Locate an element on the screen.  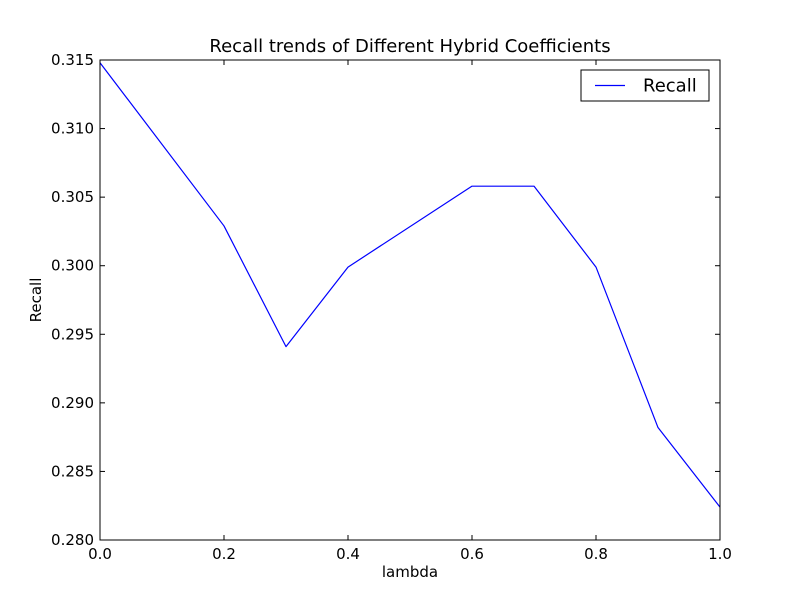
x-tick-label: 0.6 is located at coordinates (472, 554).